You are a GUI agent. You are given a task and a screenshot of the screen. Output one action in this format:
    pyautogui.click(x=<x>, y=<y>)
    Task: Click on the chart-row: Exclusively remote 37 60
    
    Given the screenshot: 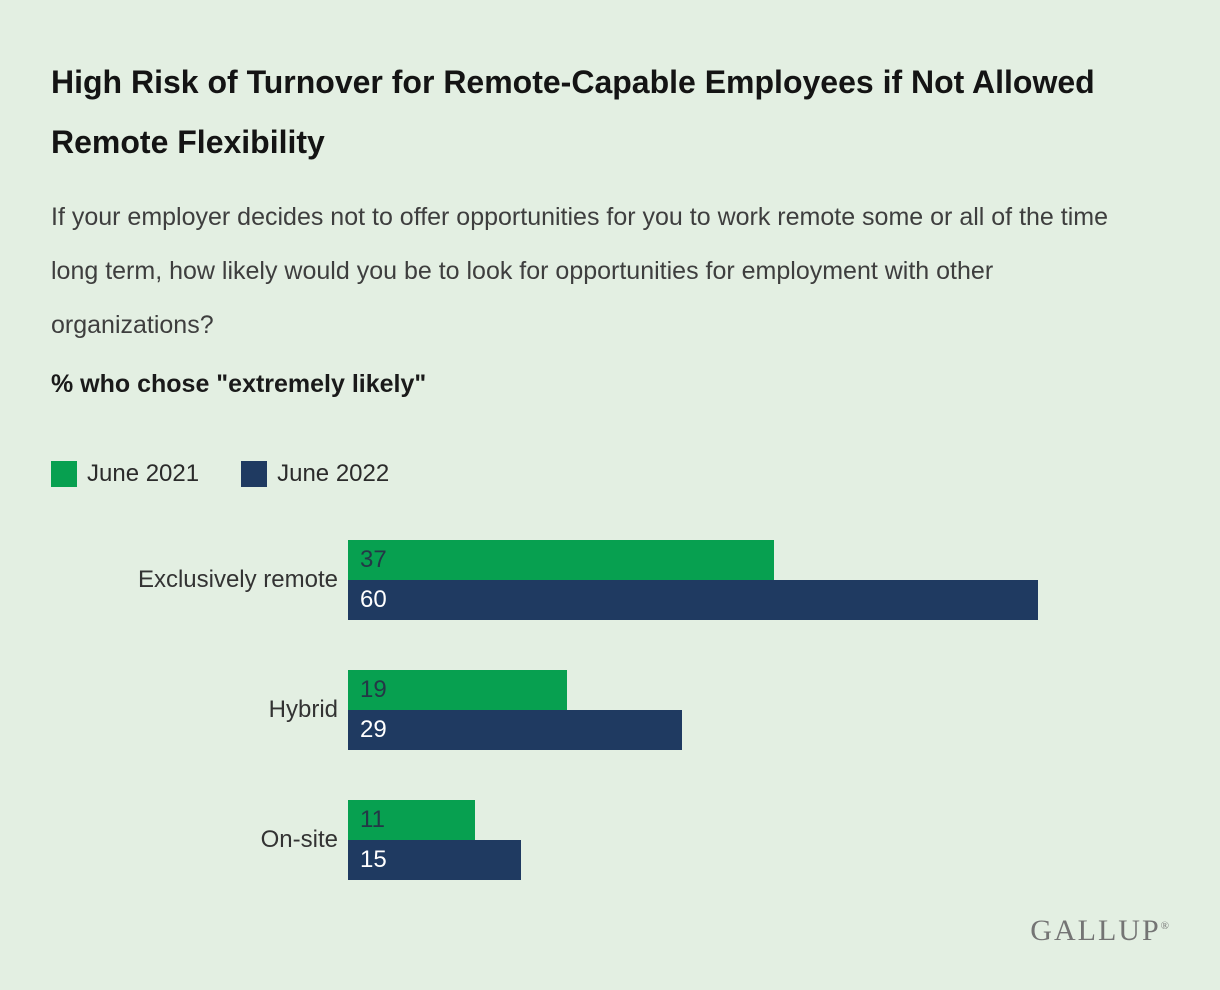 What is the action you would take?
    pyautogui.click(x=610, y=580)
    